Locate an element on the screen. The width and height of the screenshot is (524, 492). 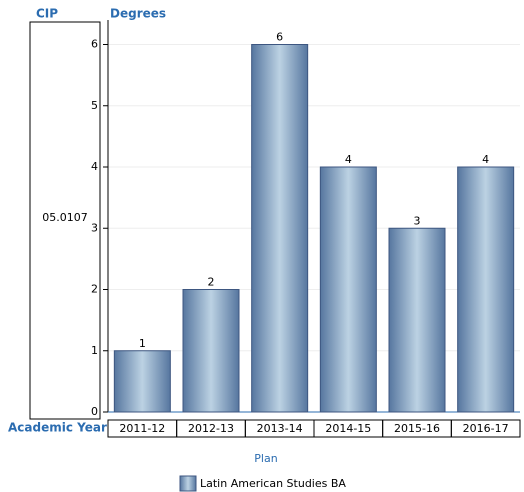
y-tick-label: 3 is located at coordinates (94, 227).